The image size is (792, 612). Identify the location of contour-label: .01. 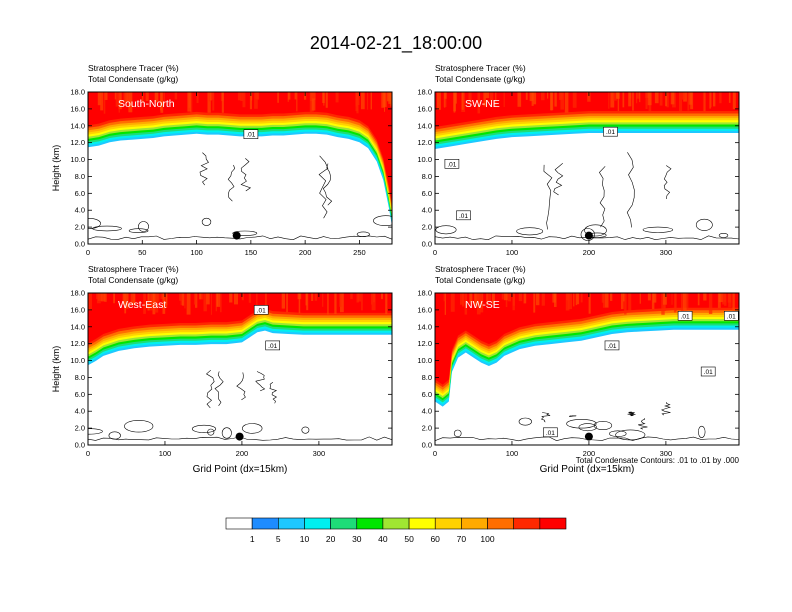
(685, 316).